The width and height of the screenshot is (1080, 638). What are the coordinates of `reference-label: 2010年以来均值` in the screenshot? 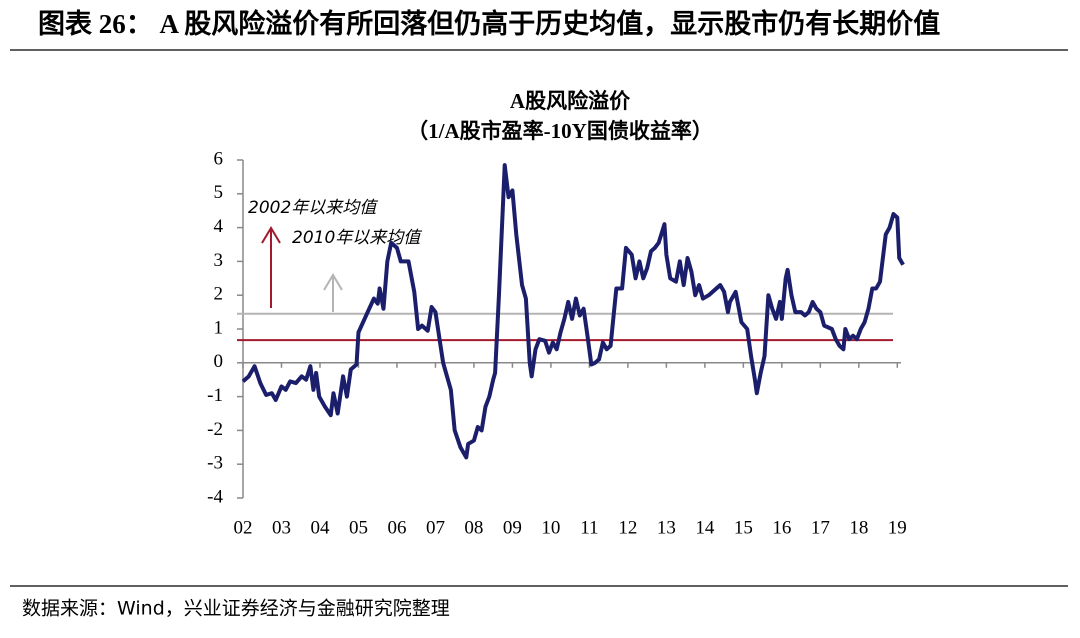 It's located at (357, 238).